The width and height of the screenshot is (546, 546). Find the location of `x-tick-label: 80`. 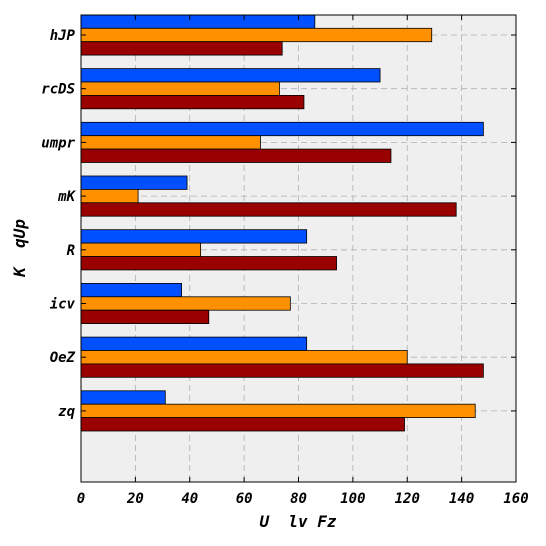

x-tick-label: 80 is located at coordinates (298, 499).